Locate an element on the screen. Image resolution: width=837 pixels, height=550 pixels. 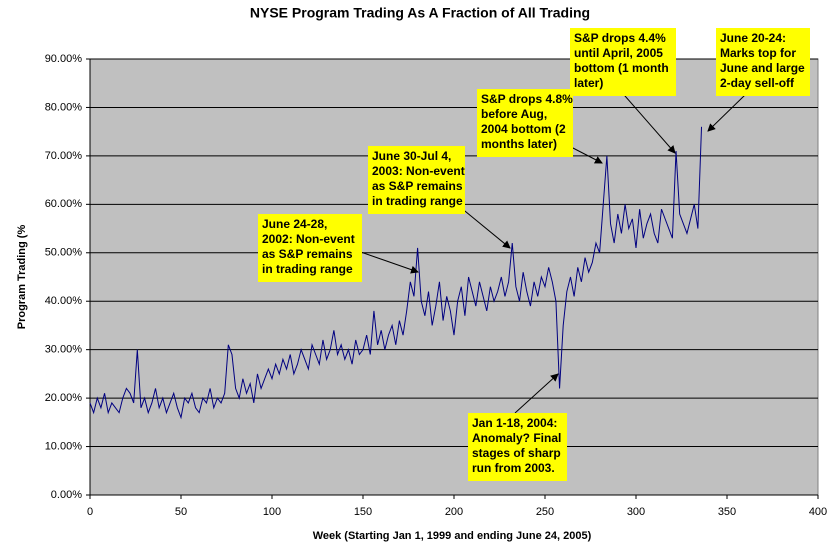
x-tick-label: 150 is located at coordinates (363, 512).